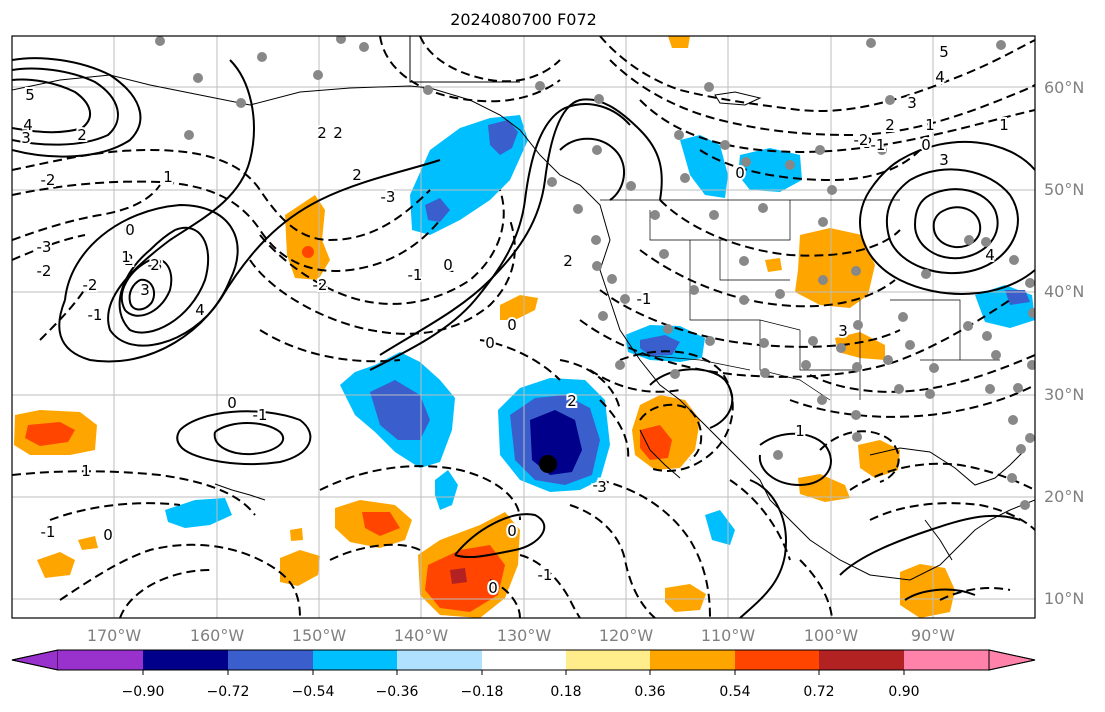 Image resolution: width=1105 pixels, height=712 pixels. I want to click on lat-label-60n: 60°N, so click(1064, 87).